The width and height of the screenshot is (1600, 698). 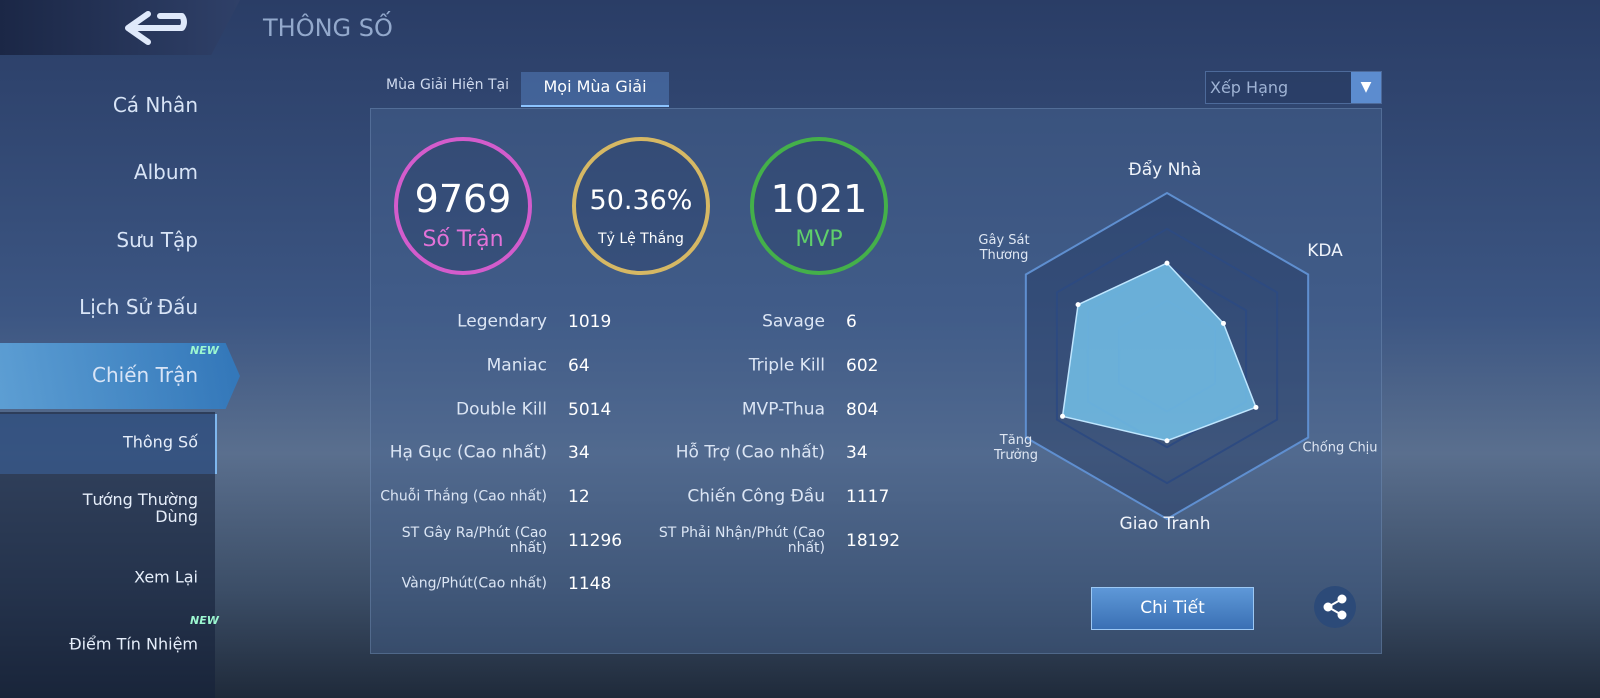 What do you see at coordinates (474, 583) in the screenshot?
I see `stat-label: Vàng/Phút(Cao nhất)` at bounding box center [474, 583].